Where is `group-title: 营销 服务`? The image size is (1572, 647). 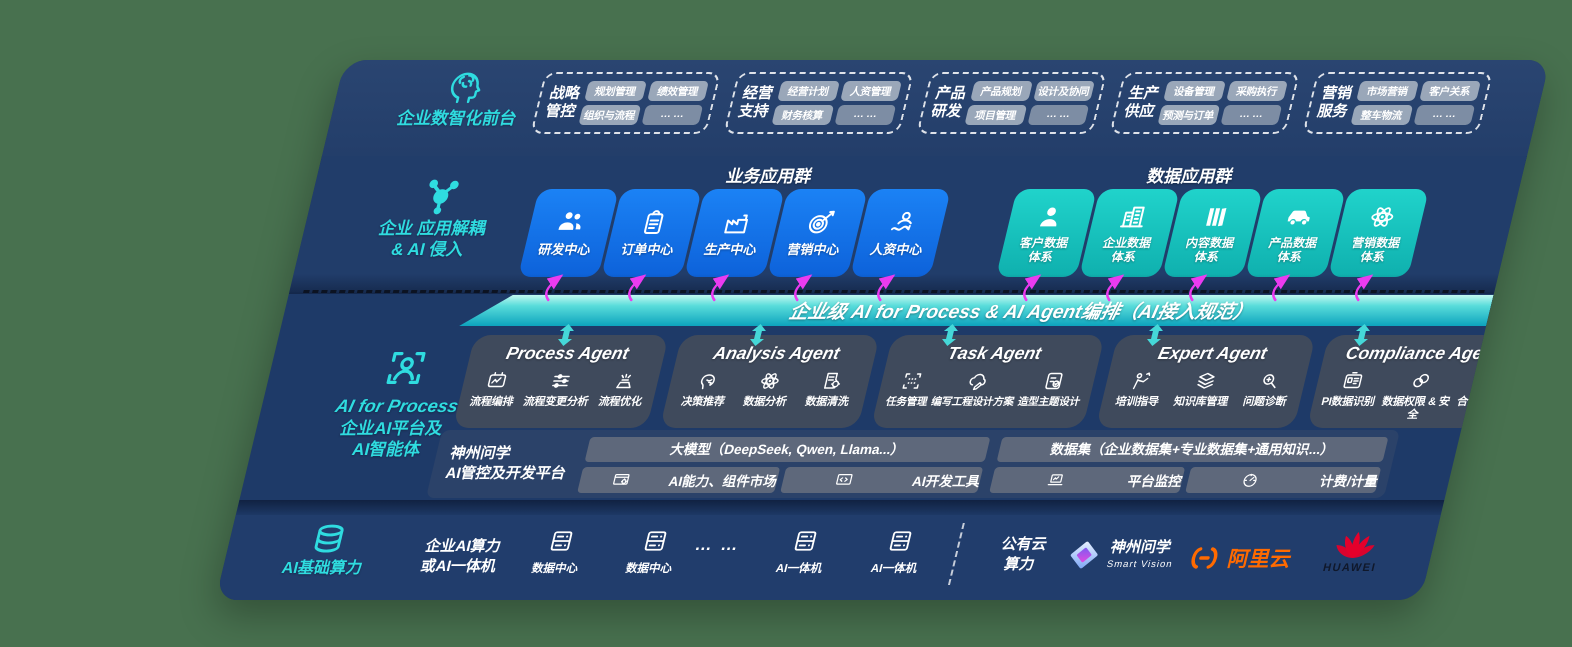
group-title: 营销 服务 is located at coordinates (1335, 102).